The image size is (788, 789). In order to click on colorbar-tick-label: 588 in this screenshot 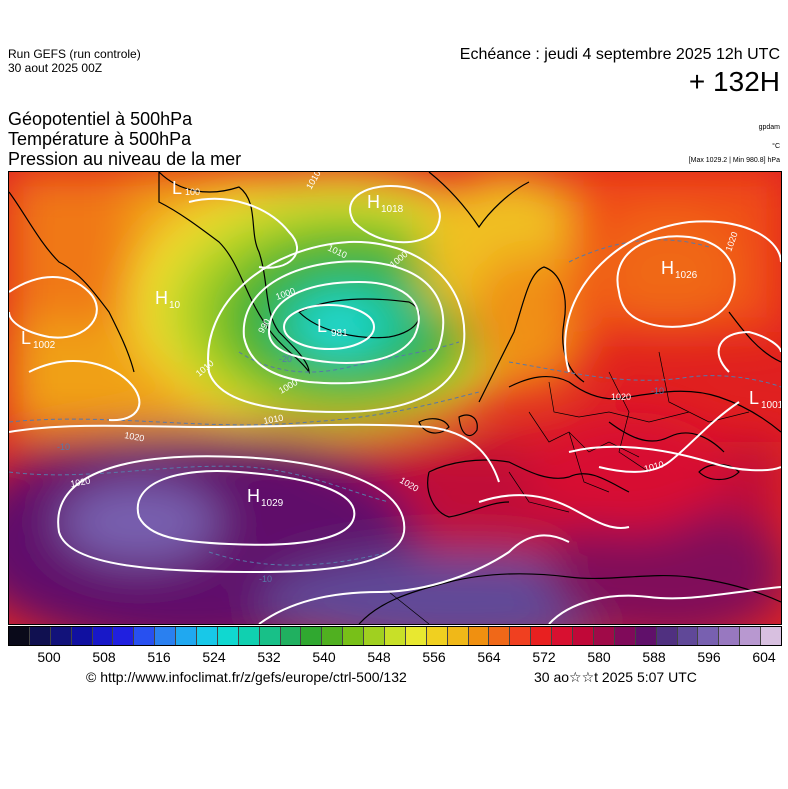, I will do `click(654, 657)`.